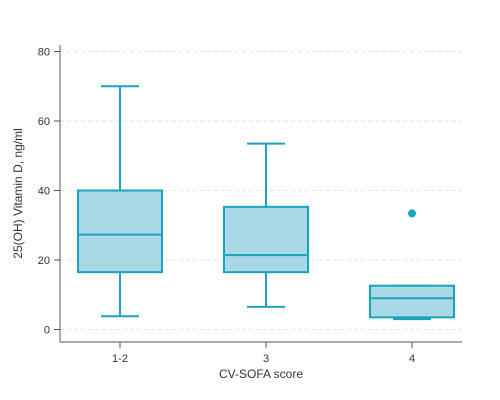 Image resolution: width=500 pixels, height=400 pixels. Describe the element at coordinates (266, 359) in the screenshot. I see `x-tick-label: 3` at that location.